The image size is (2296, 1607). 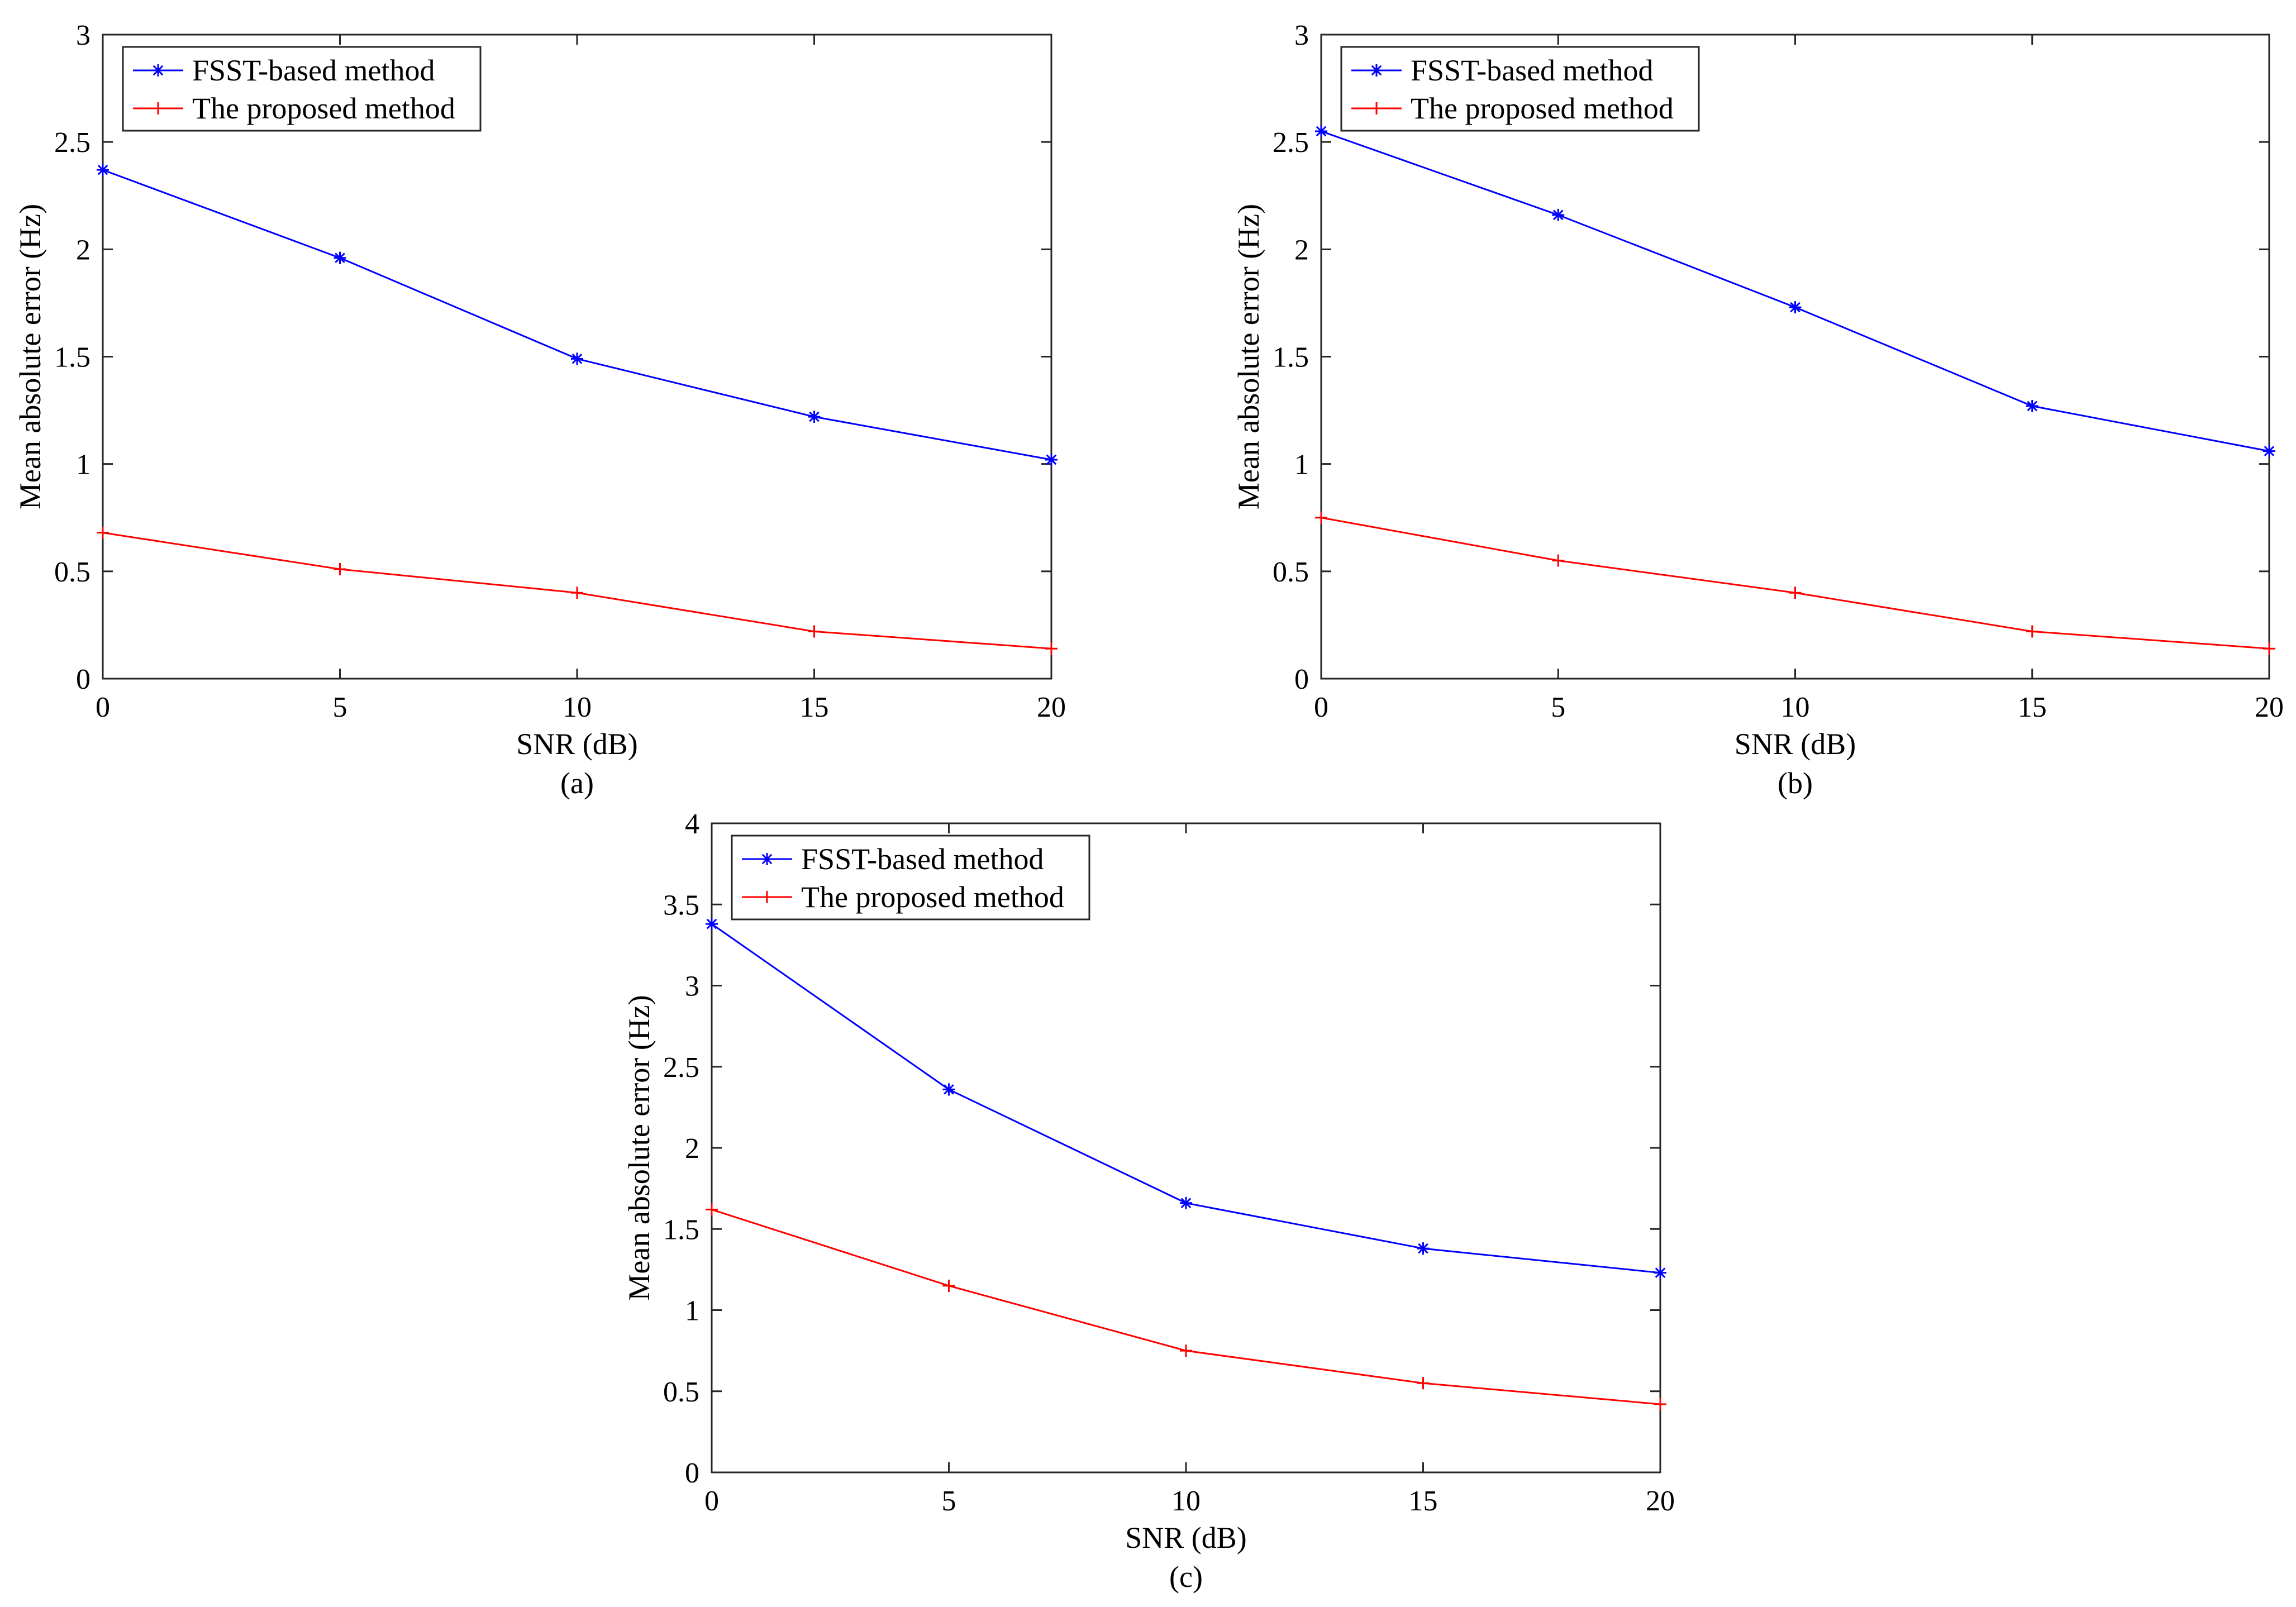 What do you see at coordinates (1186, 1577) in the screenshot?
I see `panel-caption: (c)` at bounding box center [1186, 1577].